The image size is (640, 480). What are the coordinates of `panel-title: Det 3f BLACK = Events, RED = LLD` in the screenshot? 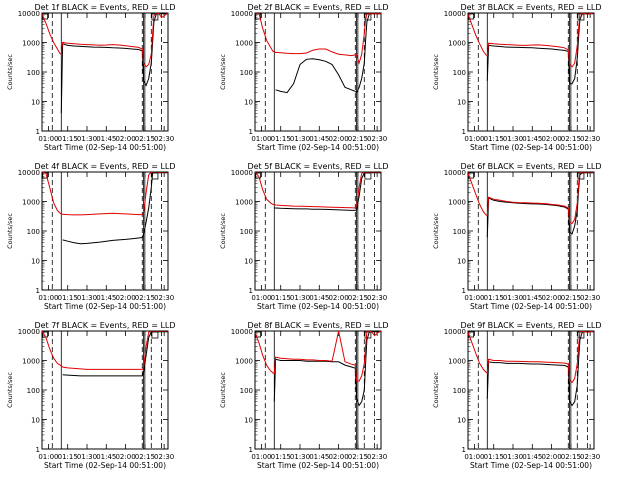 It's located at (530, 7).